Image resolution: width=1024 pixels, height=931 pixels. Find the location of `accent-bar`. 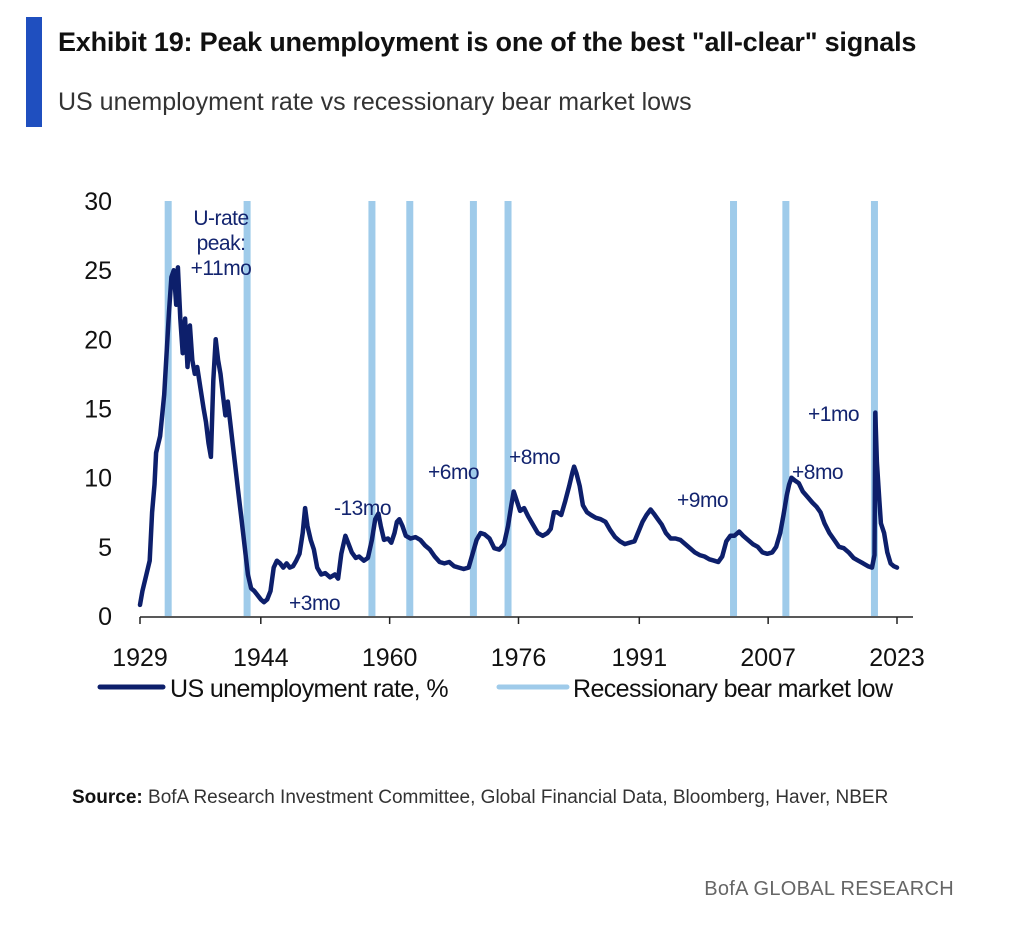

accent-bar is located at coordinates (34, 72).